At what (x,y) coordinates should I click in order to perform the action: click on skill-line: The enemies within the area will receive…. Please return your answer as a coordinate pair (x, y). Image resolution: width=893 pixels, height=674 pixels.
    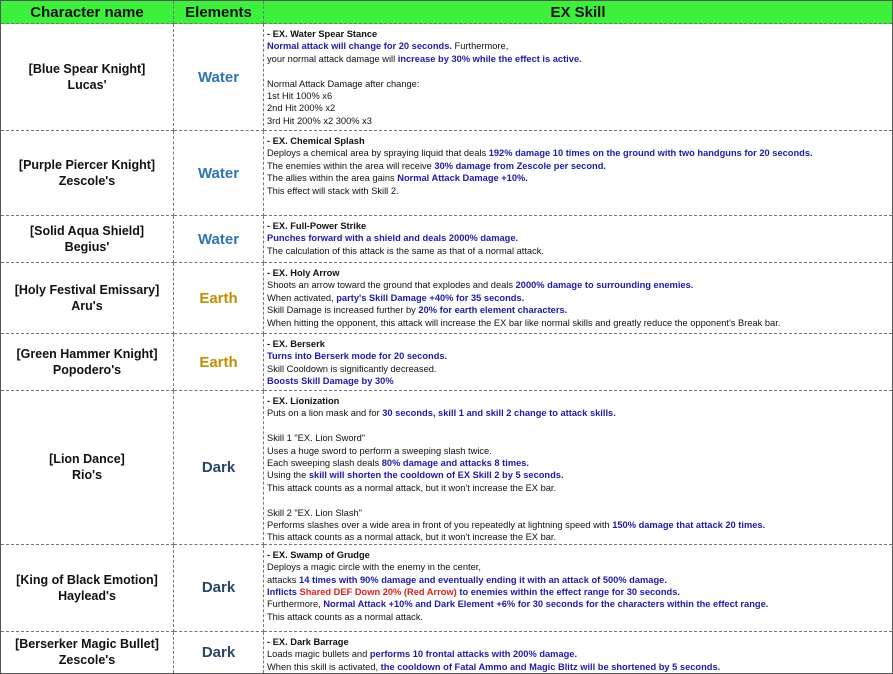
    Looking at the image, I should click on (578, 166).